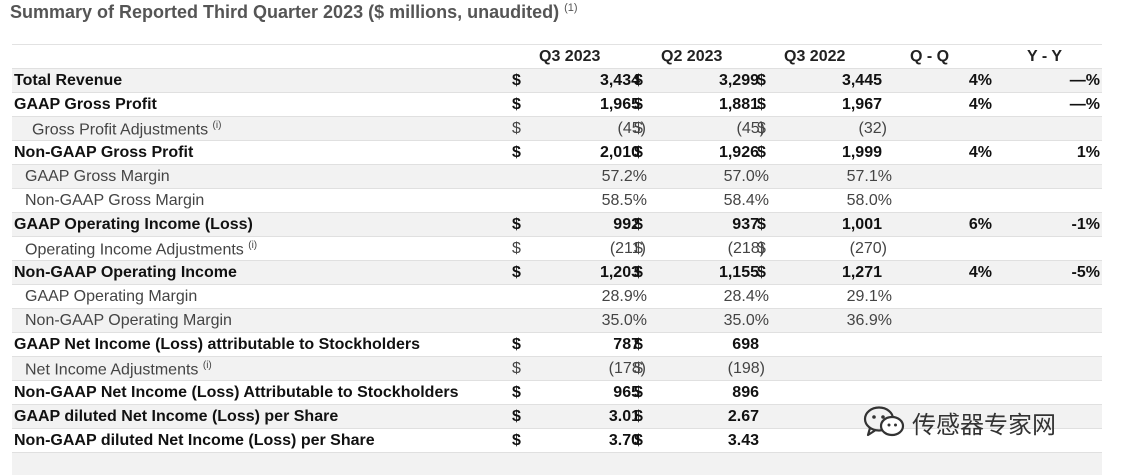 The height and width of the screenshot is (475, 1122). Describe the element at coordinates (115, 200) in the screenshot. I see `row-label-text: Non-GAAP Gross Margin` at that location.